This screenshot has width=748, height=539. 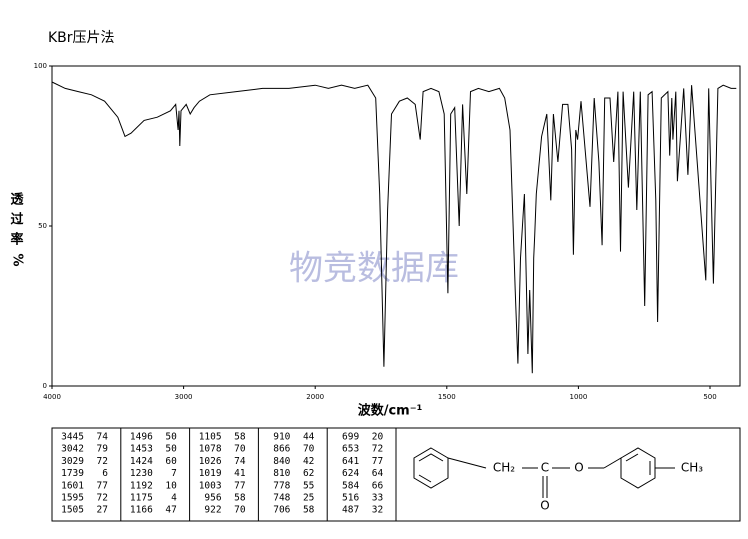 What do you see at coordinates (350, 449) in the screenshot?
I see `wavenumber-cell: 653` at bounding box center [350, 449].